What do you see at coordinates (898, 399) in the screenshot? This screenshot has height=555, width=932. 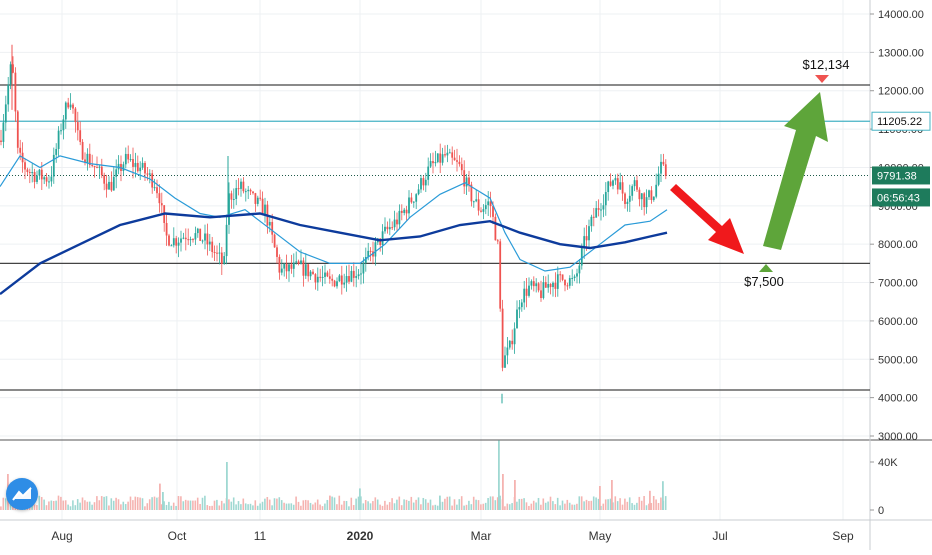 I see `price-tick-label: 4000.00` at bounding box center [898, 399].